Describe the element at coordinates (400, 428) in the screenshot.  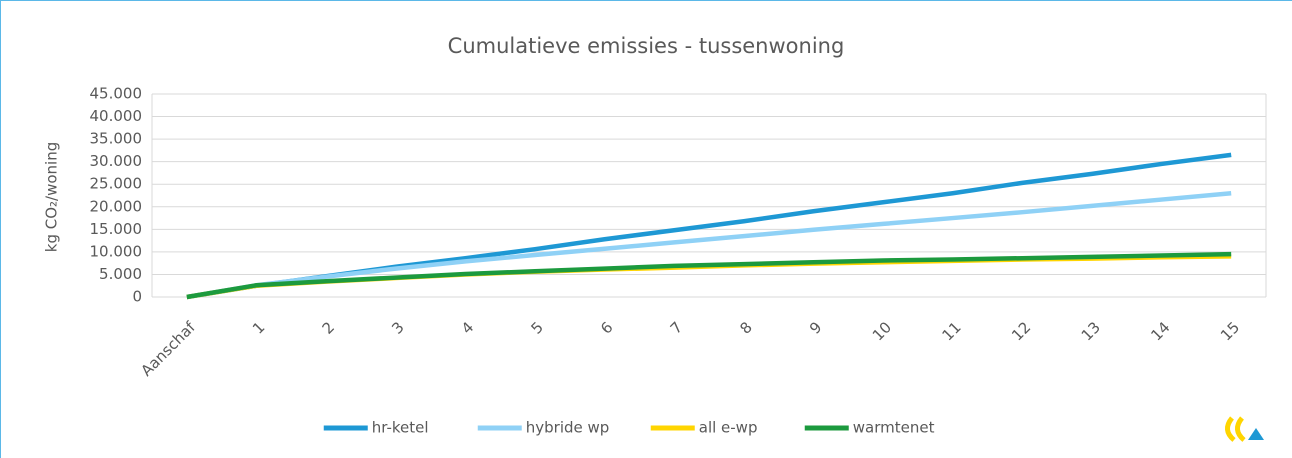
I see `legend-label: hr-ketel` at that location.